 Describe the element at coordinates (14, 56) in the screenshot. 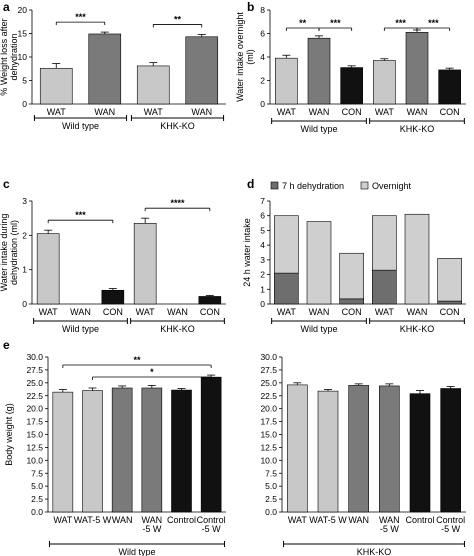

I see `y-axis-label-line: dehydration` at that location.